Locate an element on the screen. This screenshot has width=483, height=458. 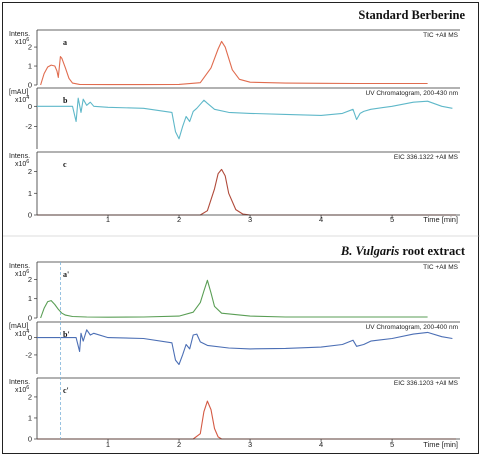
chart-2-panel-2-trace is located at coordinates (245, 347).